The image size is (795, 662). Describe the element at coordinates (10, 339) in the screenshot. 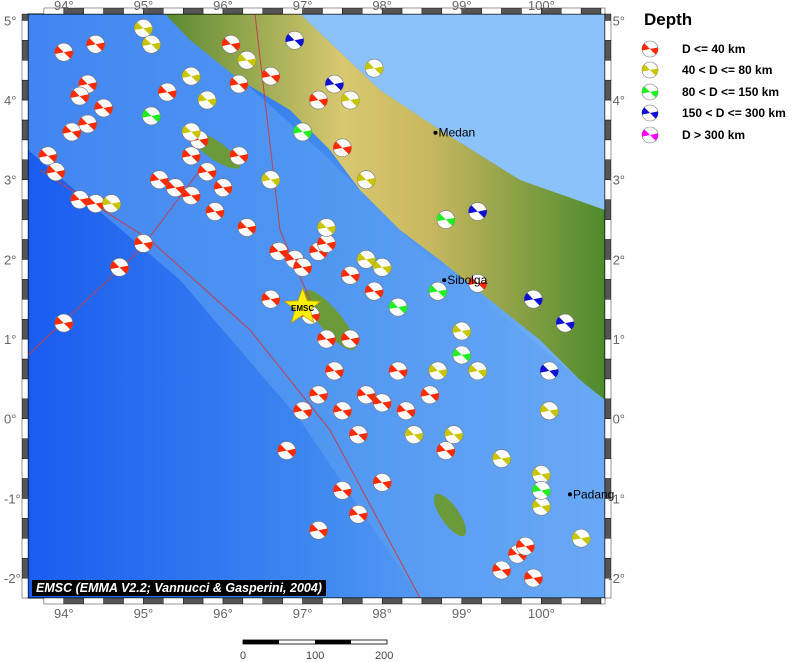

I see `lat-tick-label: 1°` at that location.